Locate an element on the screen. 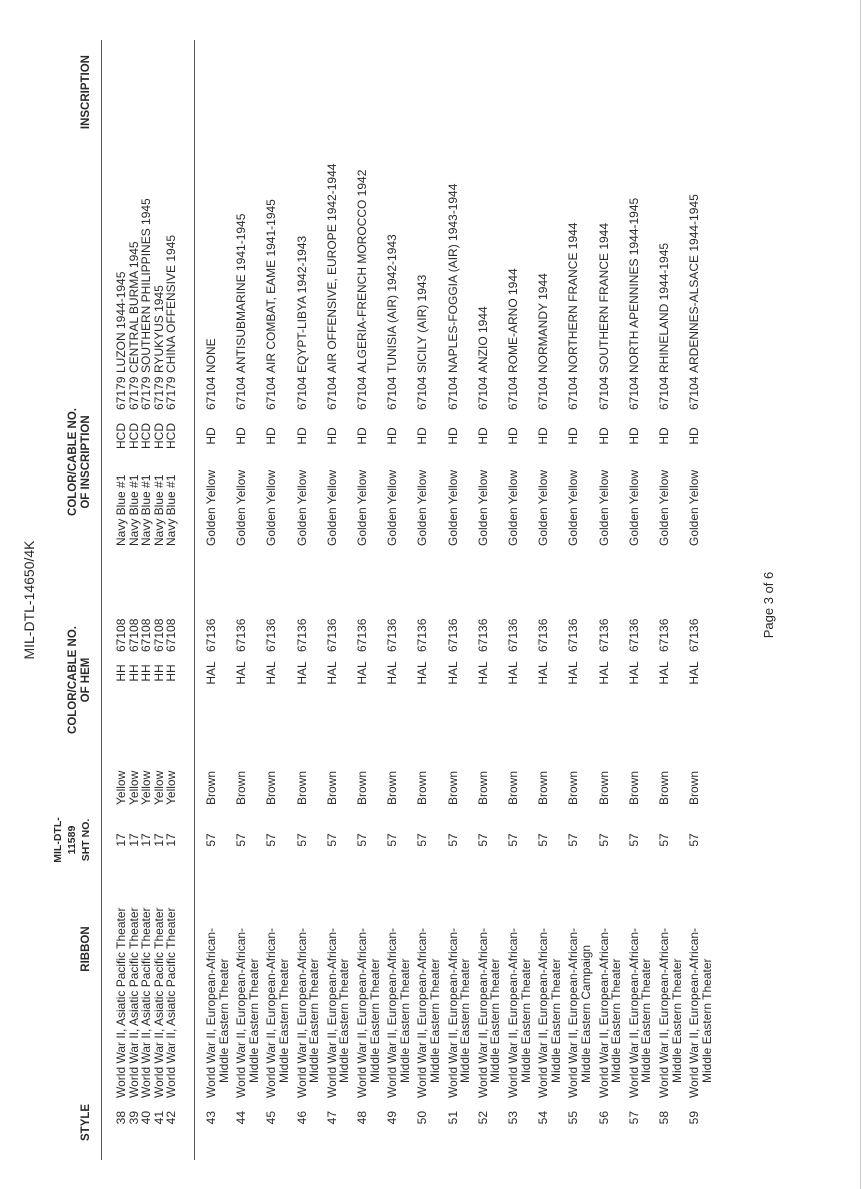  inscription-text: SOUTHERN PHILIPPINES 1945 is located at coordinates (146, 285).